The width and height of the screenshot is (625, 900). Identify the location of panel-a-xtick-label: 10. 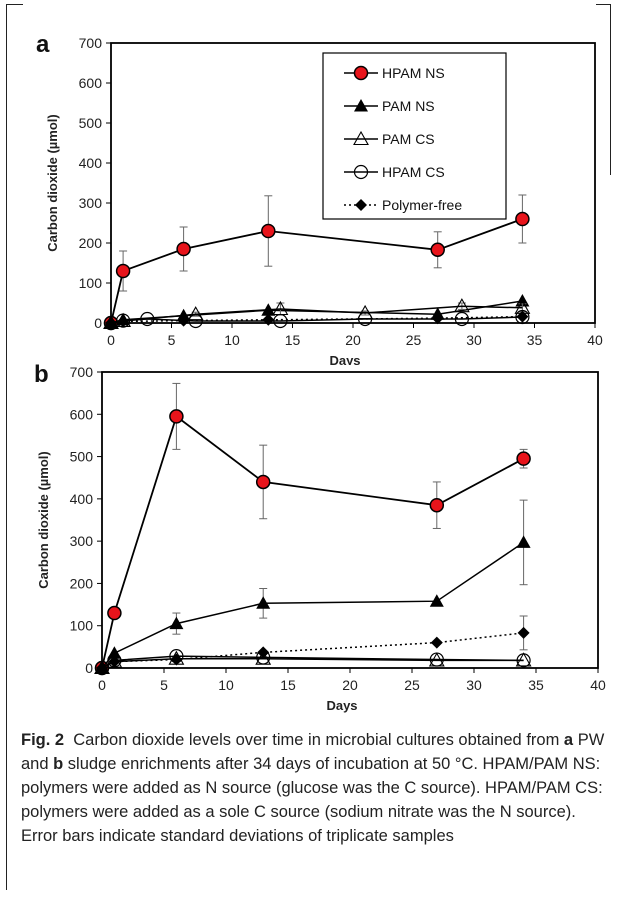
(232, 340).